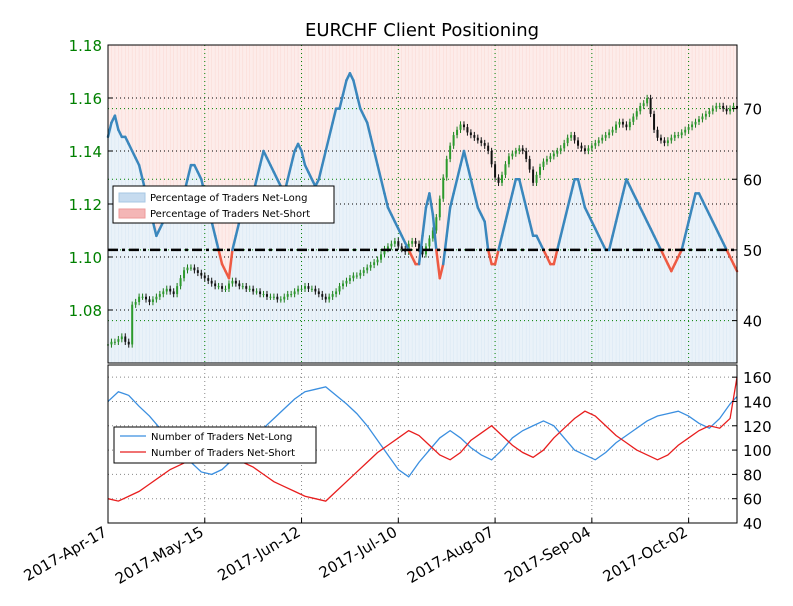 Image resolution: width=793 pixels, height=606 pixels. I want to click on left-tick-label: 1.10, so click(85, 258).